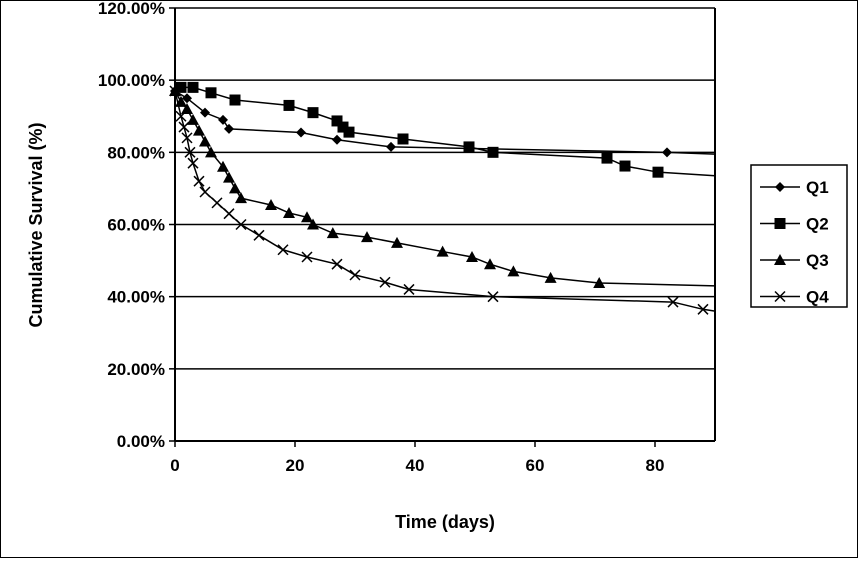 Image resolution: width=858 pixels, height=563 pixels. I want to click on series-line, so click(448, 131).